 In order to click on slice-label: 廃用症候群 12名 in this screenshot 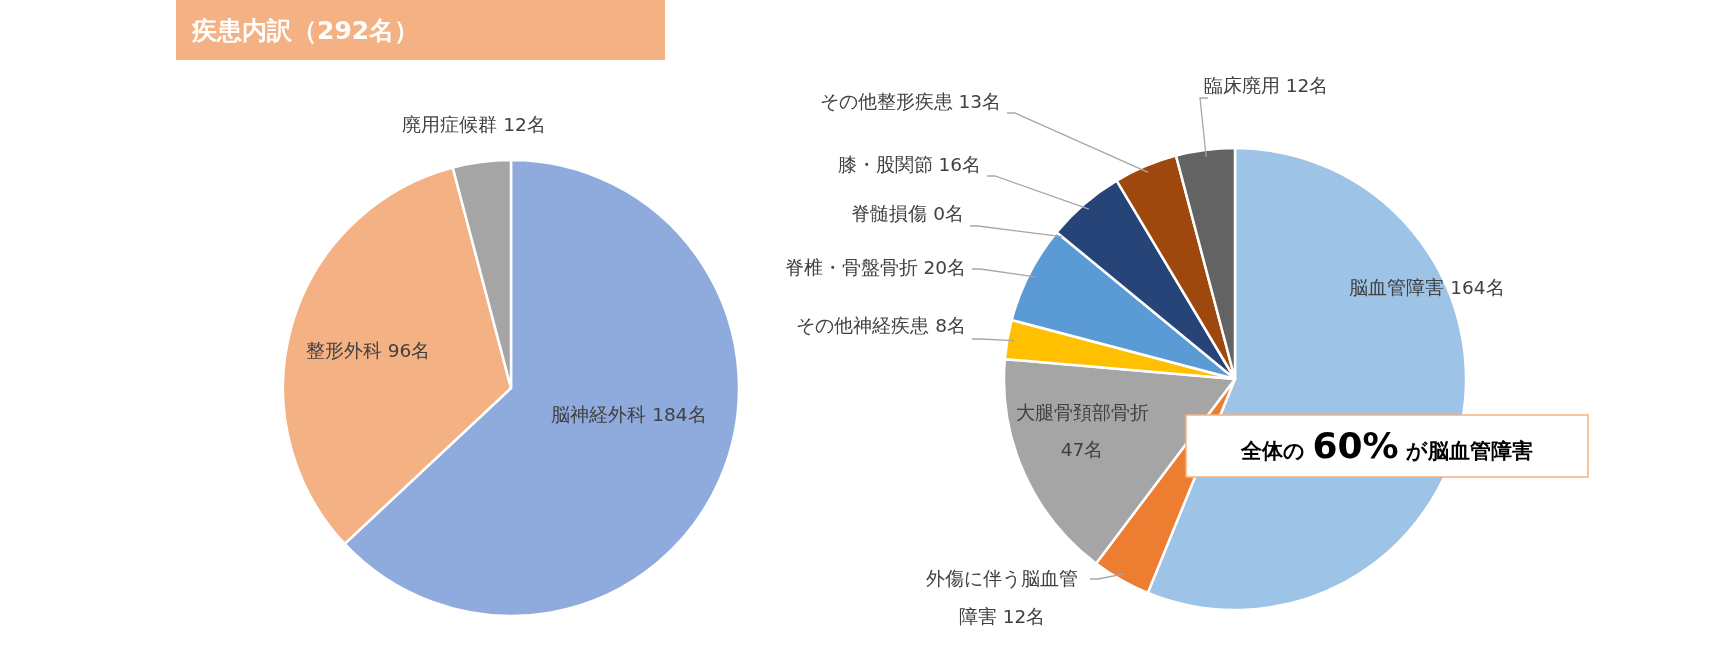, I will do `click(474, 124)`.